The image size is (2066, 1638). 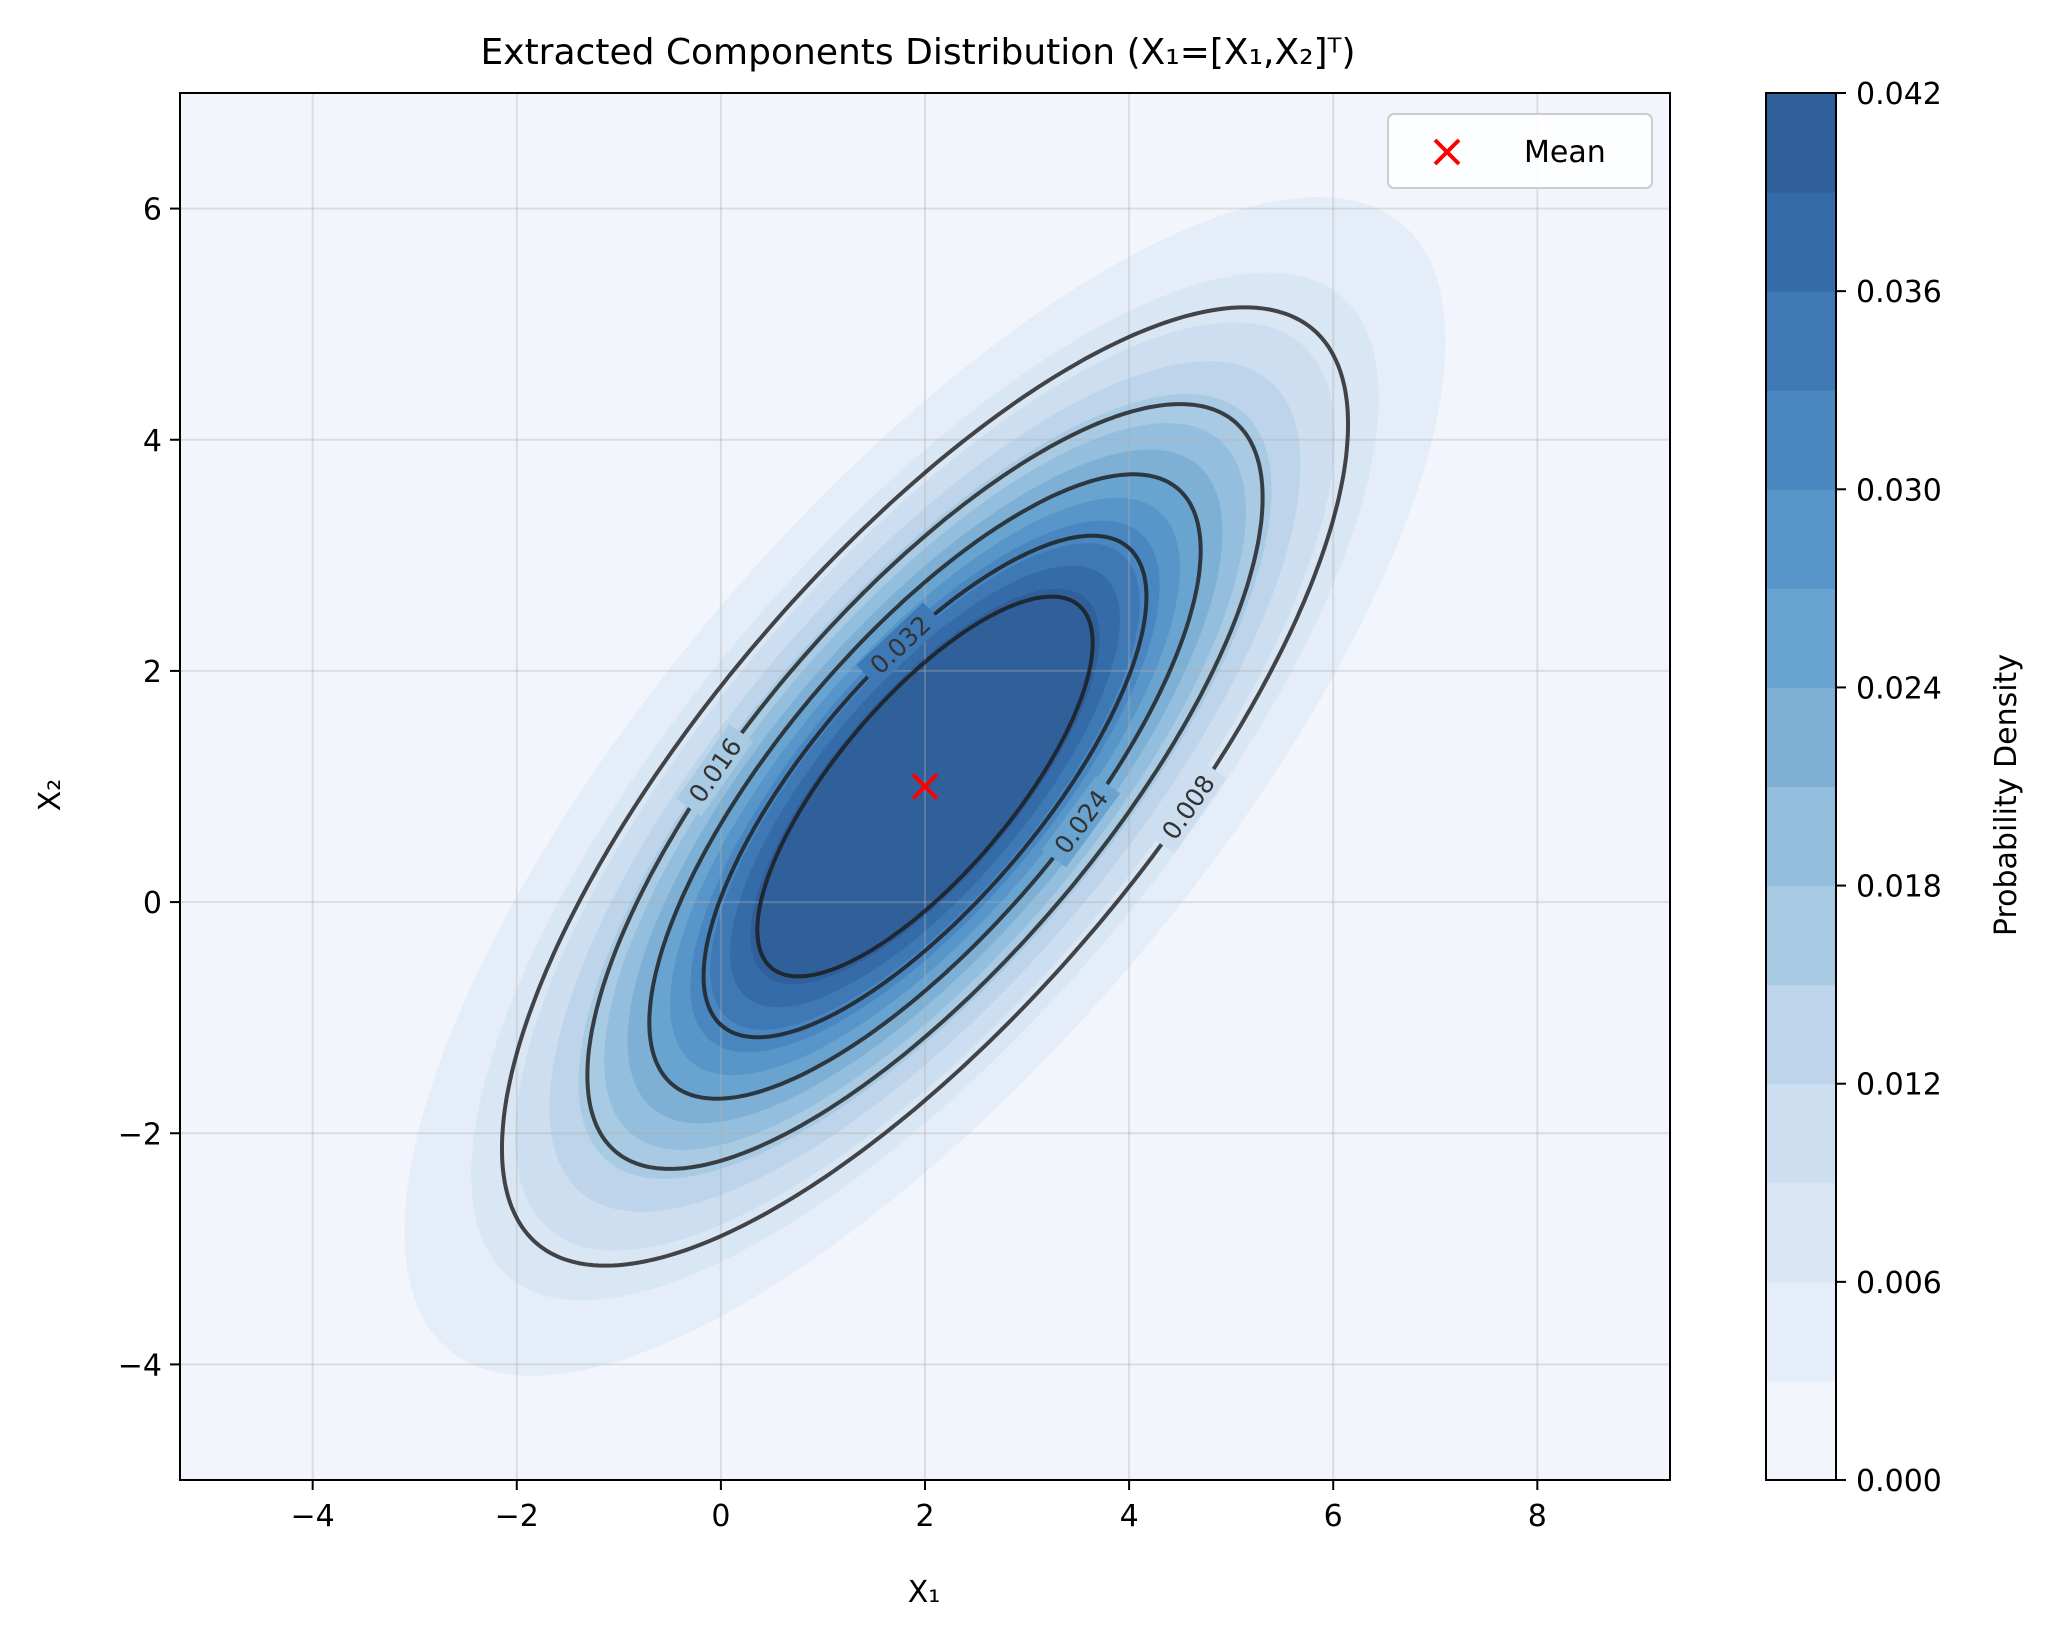 What do you see at coordinates (517, 1516) in the screenshot?
I see `x-tick-label: −2` at bounding box center [517, 1516].